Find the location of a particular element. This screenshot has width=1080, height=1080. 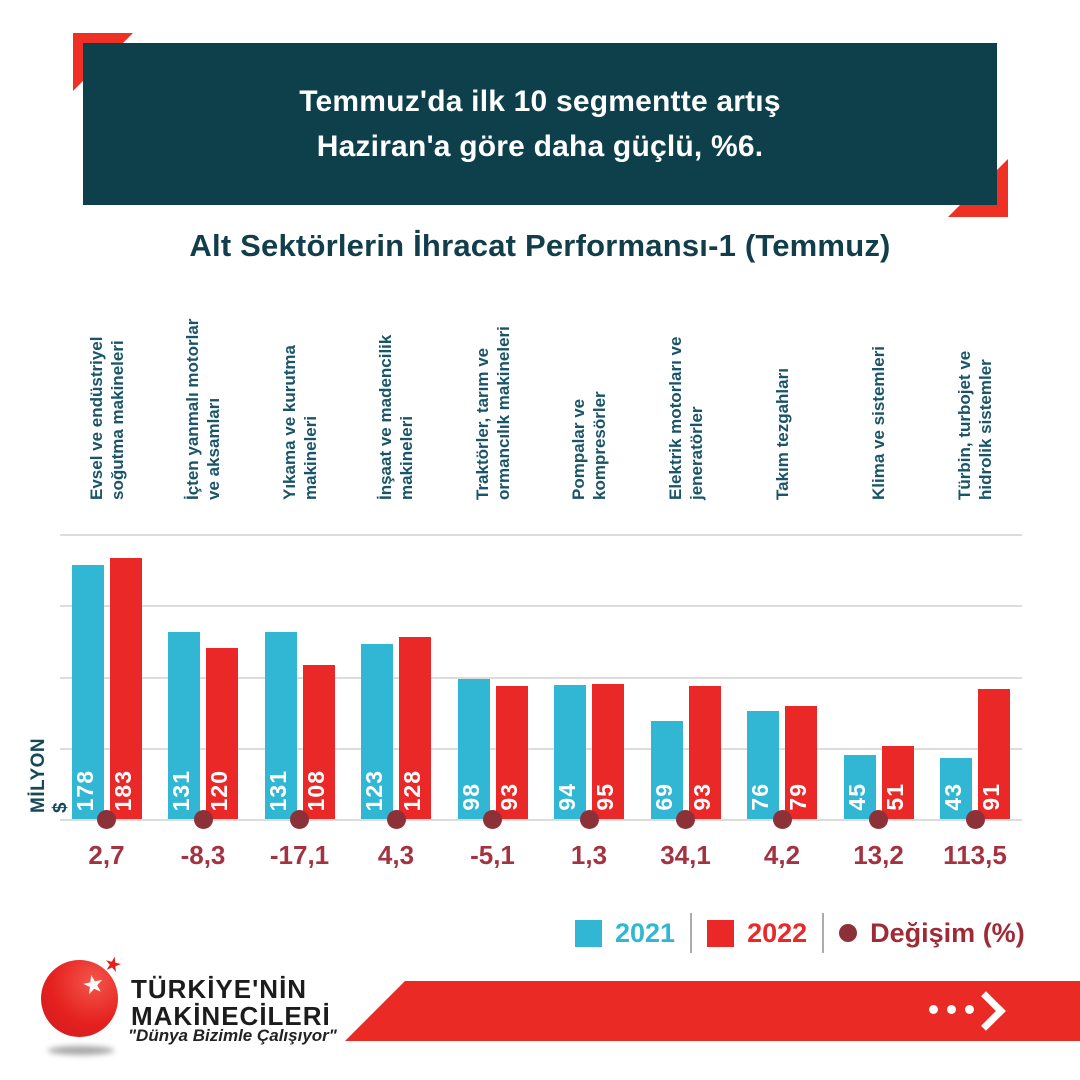

bar-2021: 43 is located at coordinates (956, 788).